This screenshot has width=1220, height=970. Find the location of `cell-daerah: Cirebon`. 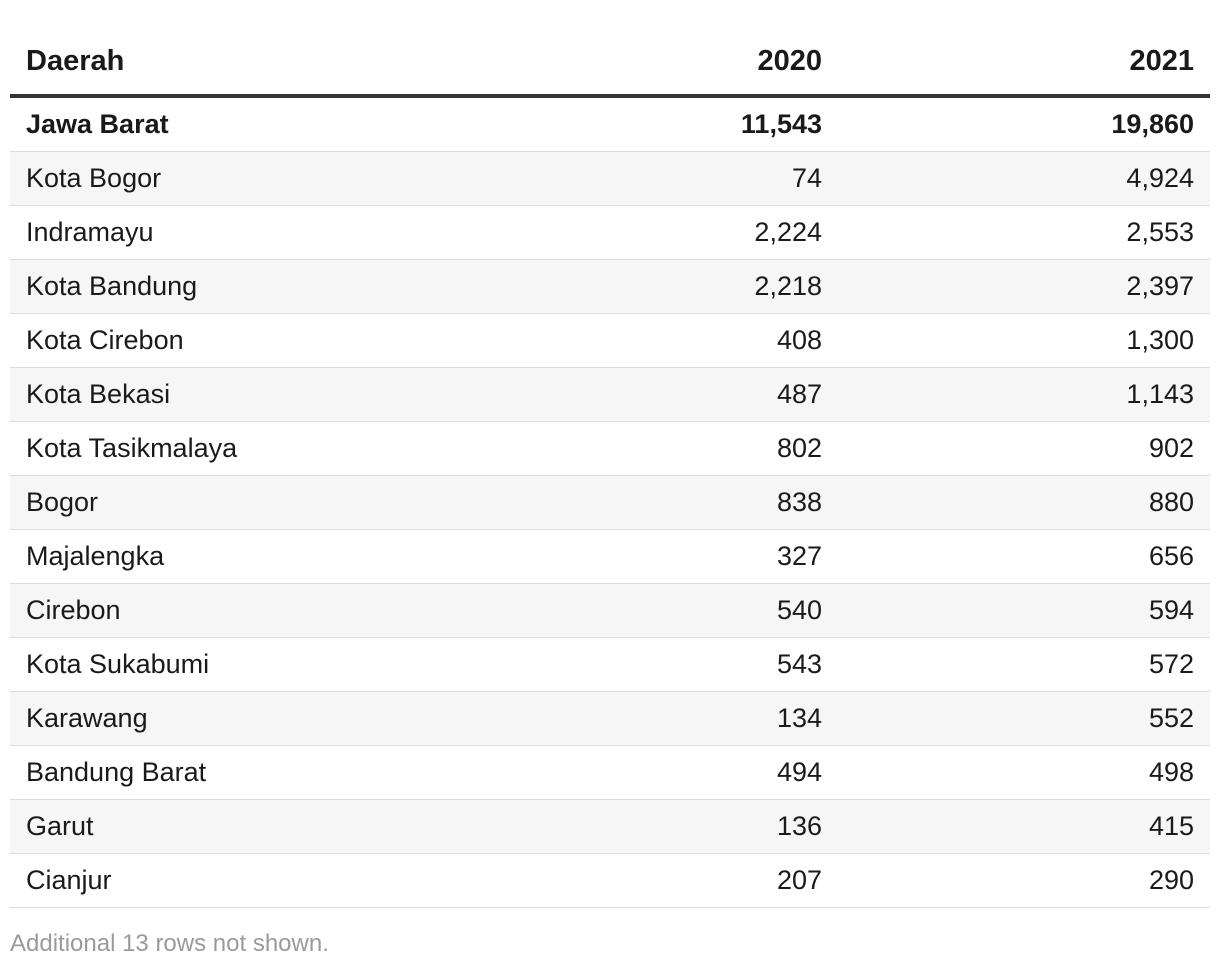

cell-daerah: Cirebon is located at coordinates (73, 610).